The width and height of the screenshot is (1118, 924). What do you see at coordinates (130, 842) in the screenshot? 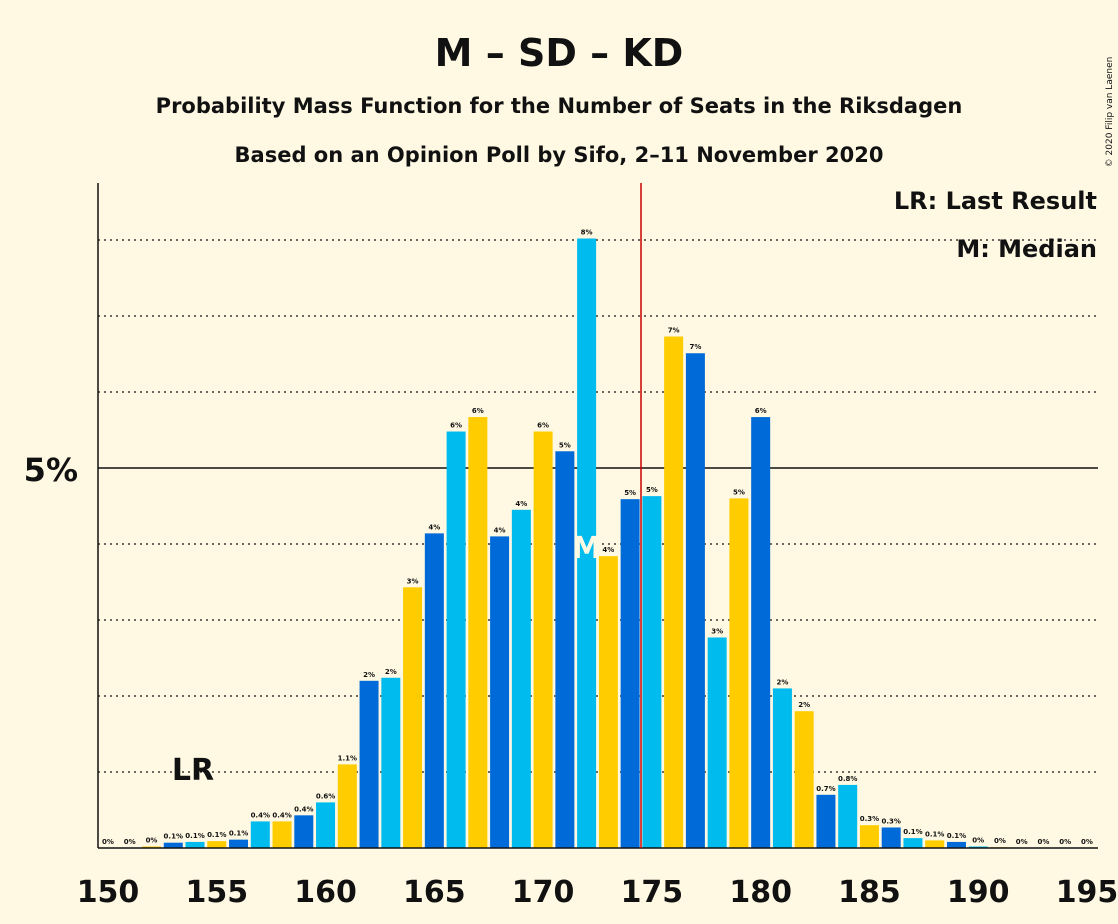
I see `bar-label-151: 0%` at bounding box center [130, 842].